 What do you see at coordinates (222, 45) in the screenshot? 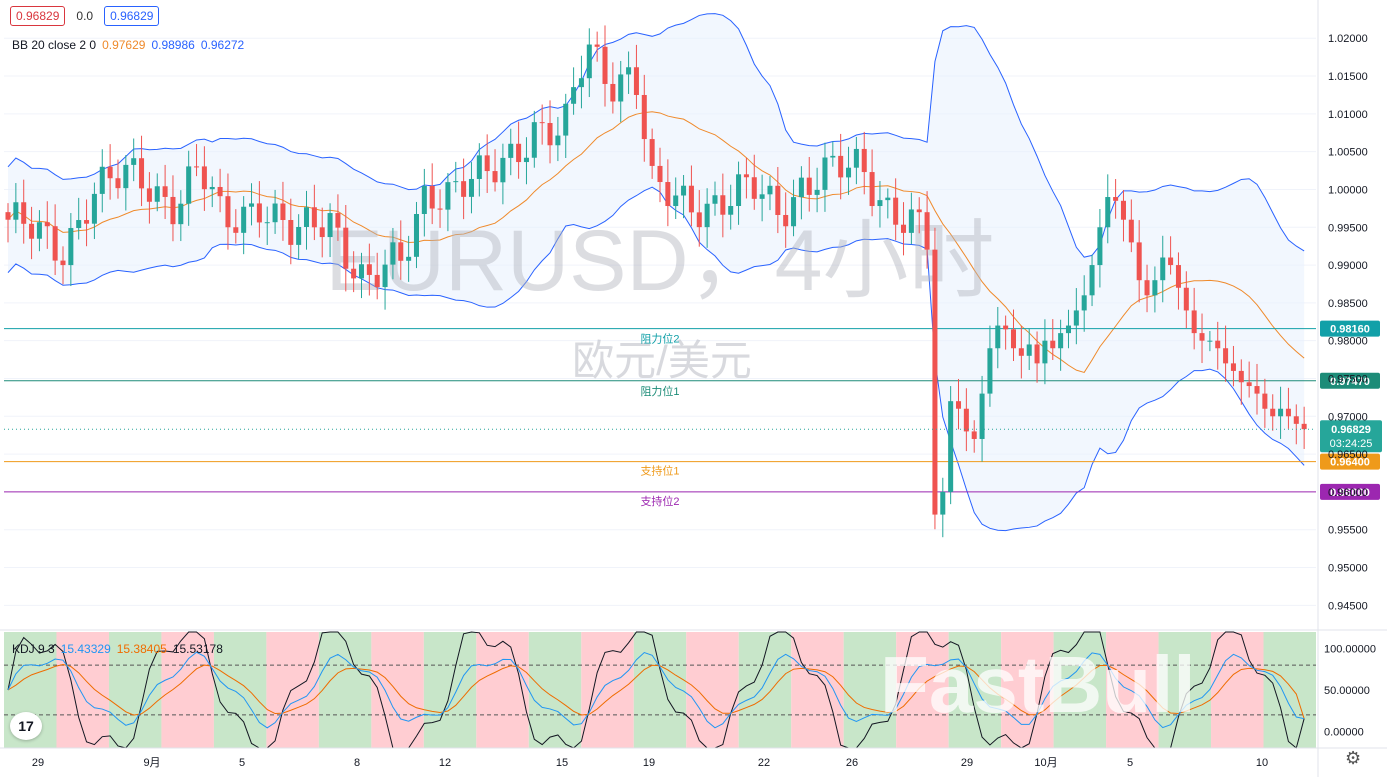
I see `bb-lower-value: 0.96272` at bounding box center [222, 45].